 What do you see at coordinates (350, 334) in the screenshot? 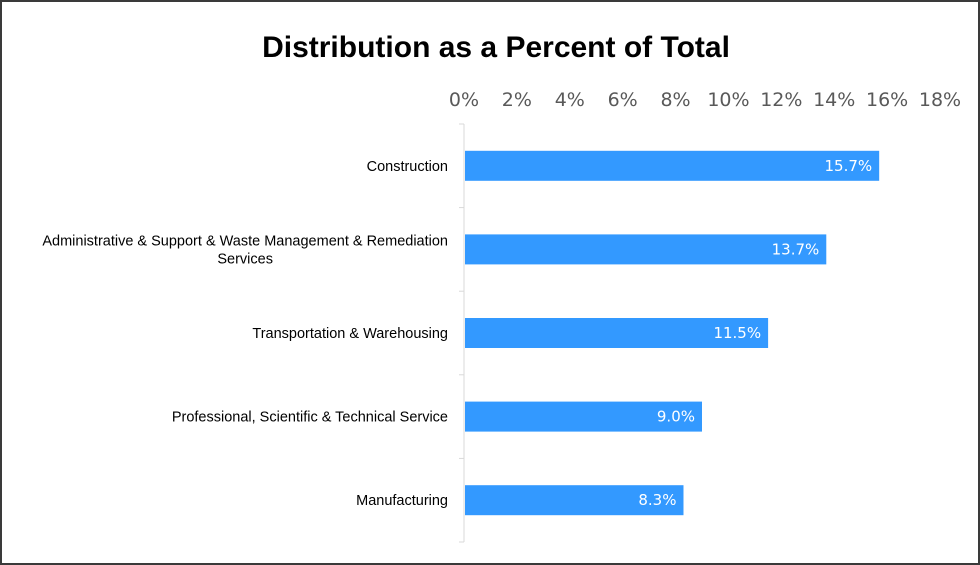
I see `category-label: Transportation & Warehousing` at bounding box center [350, 334].